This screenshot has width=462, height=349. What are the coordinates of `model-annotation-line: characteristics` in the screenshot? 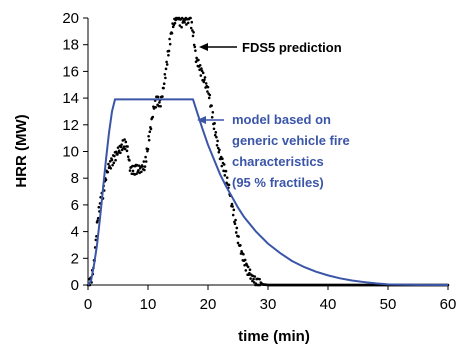 It's located at (278, 161).